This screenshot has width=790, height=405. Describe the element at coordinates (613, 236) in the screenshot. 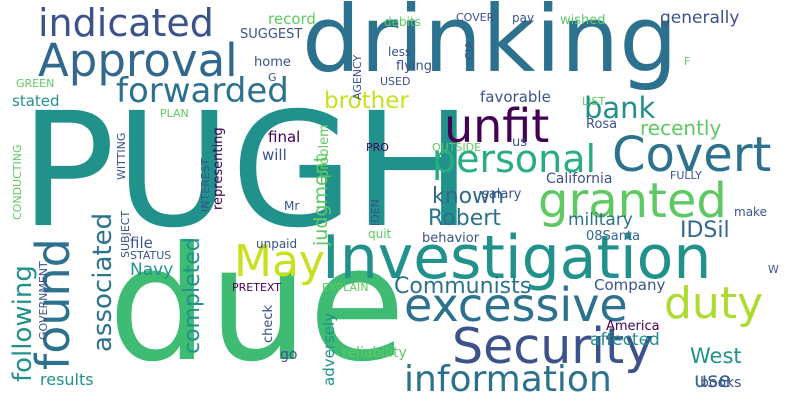

I see `word-santa: 08Santa` at that location.